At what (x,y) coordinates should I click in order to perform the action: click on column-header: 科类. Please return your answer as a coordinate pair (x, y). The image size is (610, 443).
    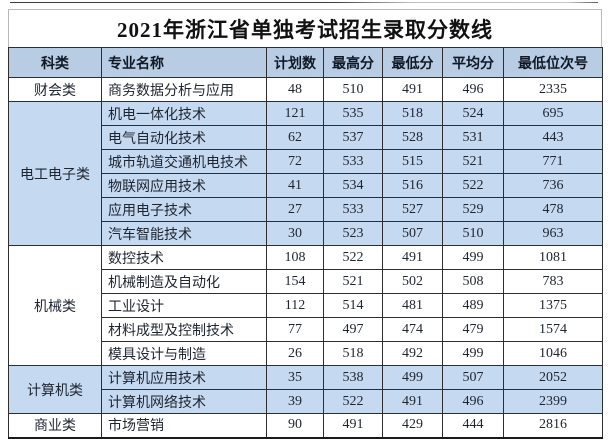
    Looking at the image, I should click on (55, 62).